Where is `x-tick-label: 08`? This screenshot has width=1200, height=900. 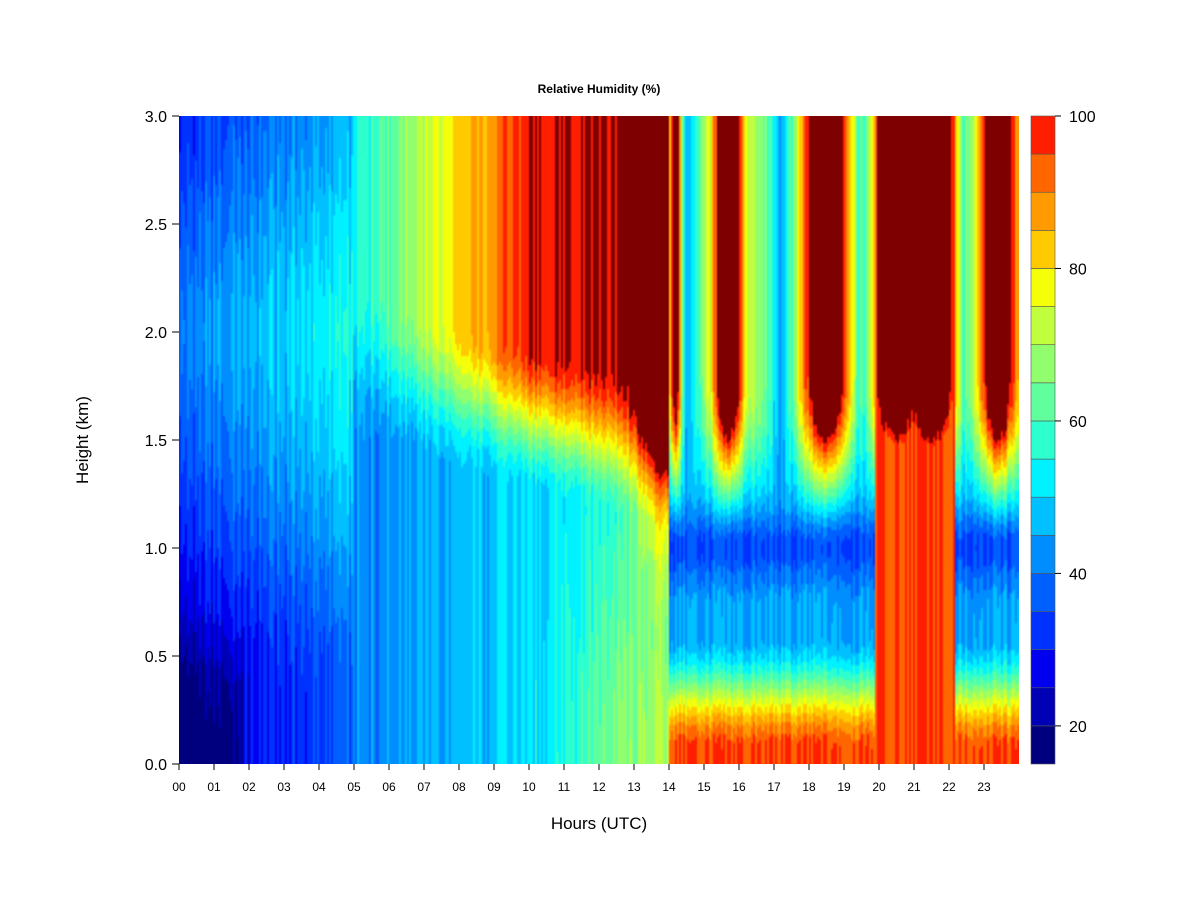
x-tick-label: 08 is located at coordinates (459, 787).